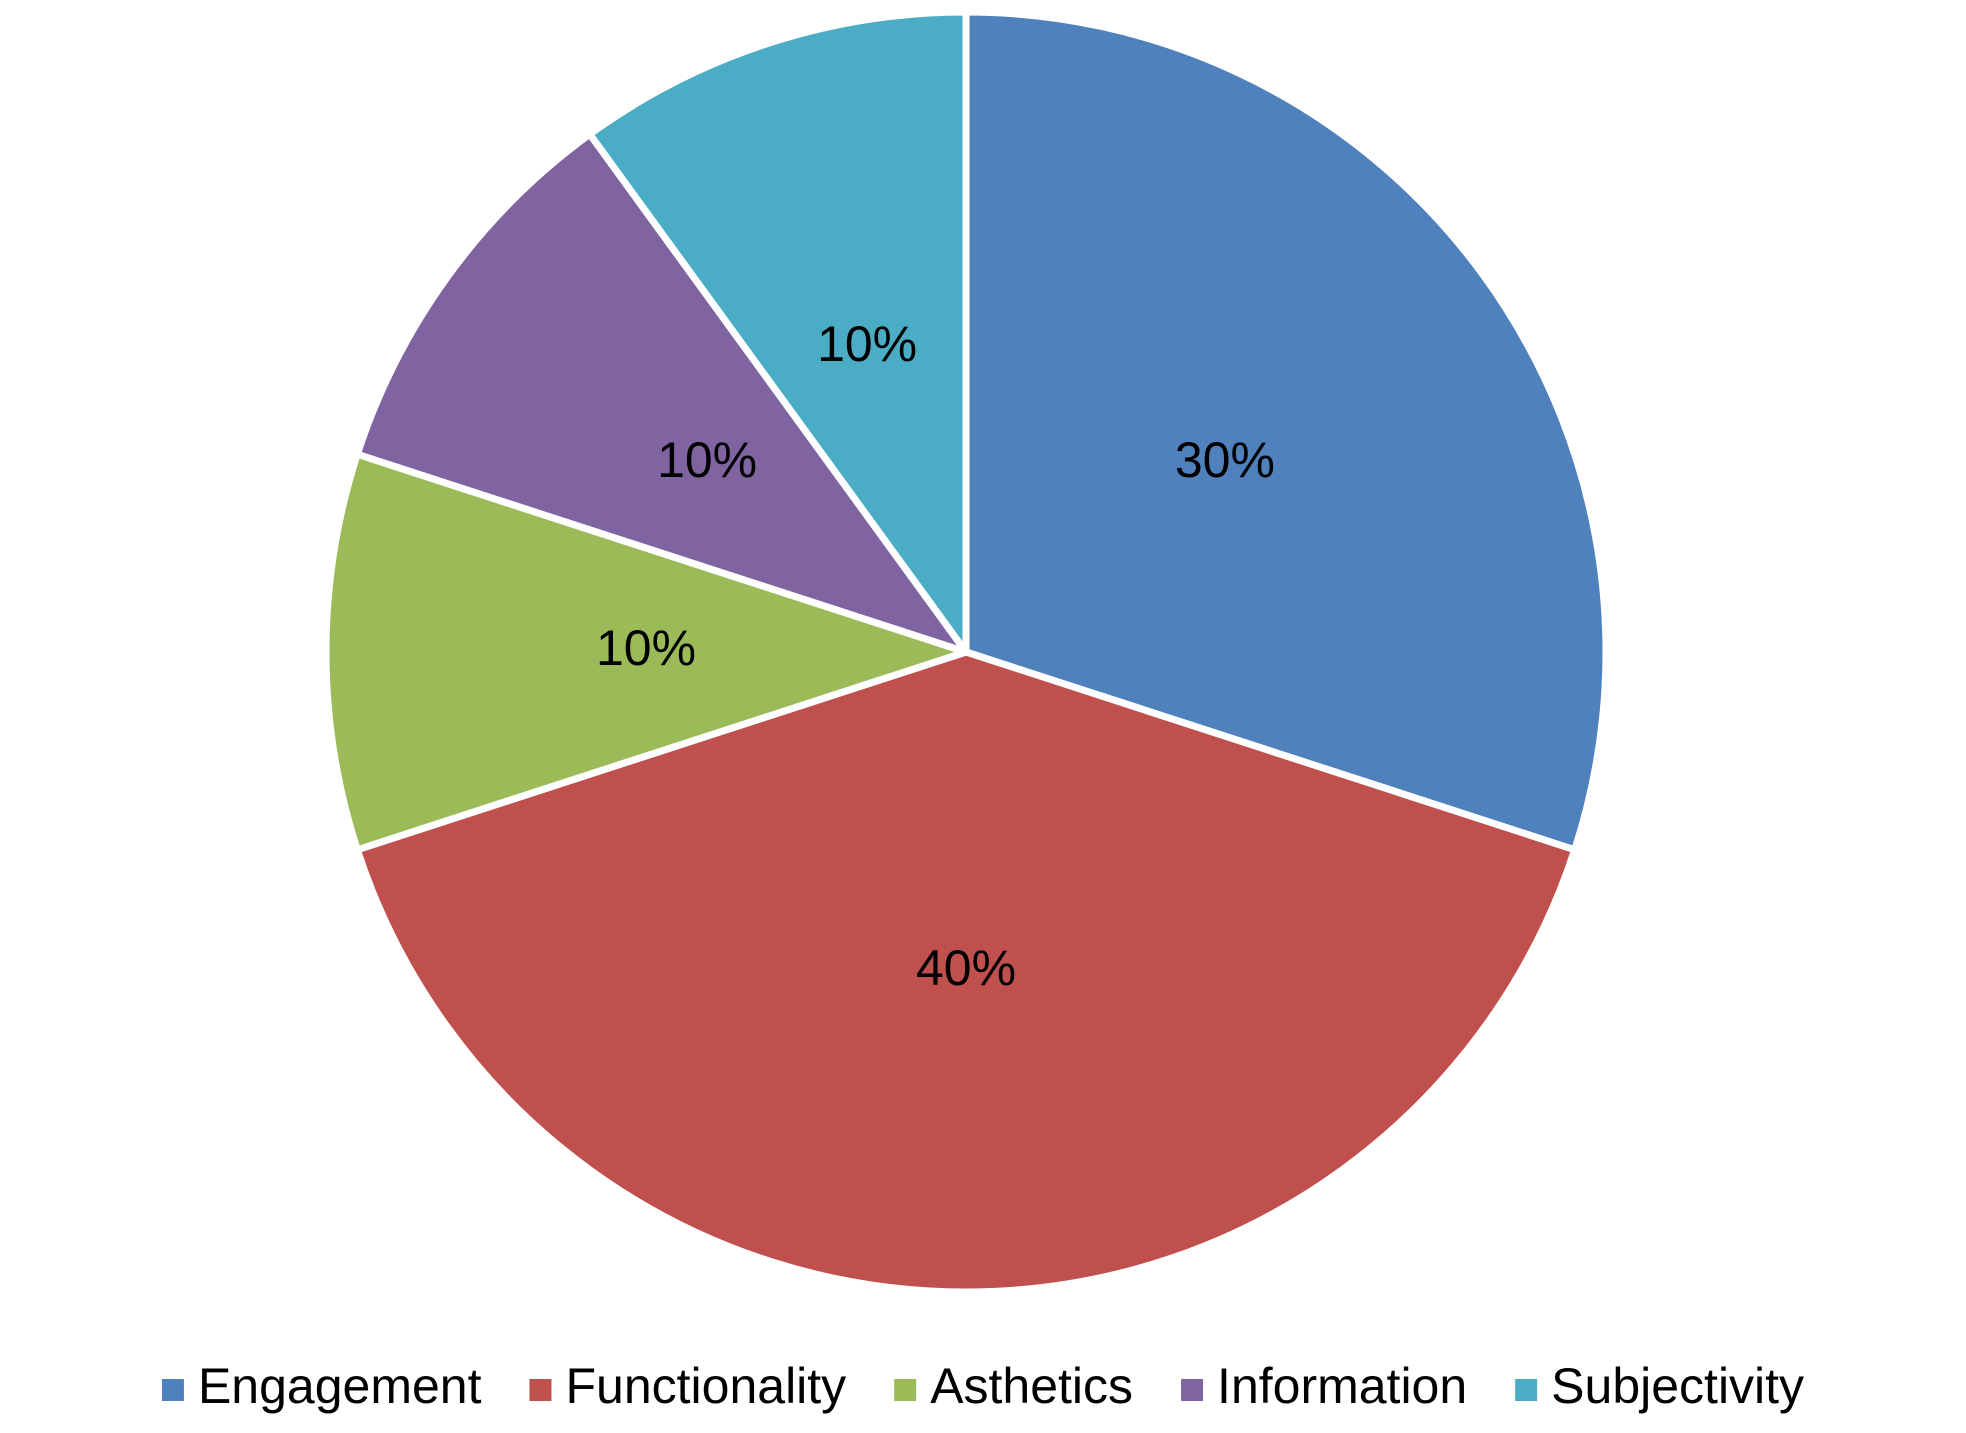 This screenshot has height=1433, width=1966. I want to click on legend-label: Asthetics, so click(1031, 1386).